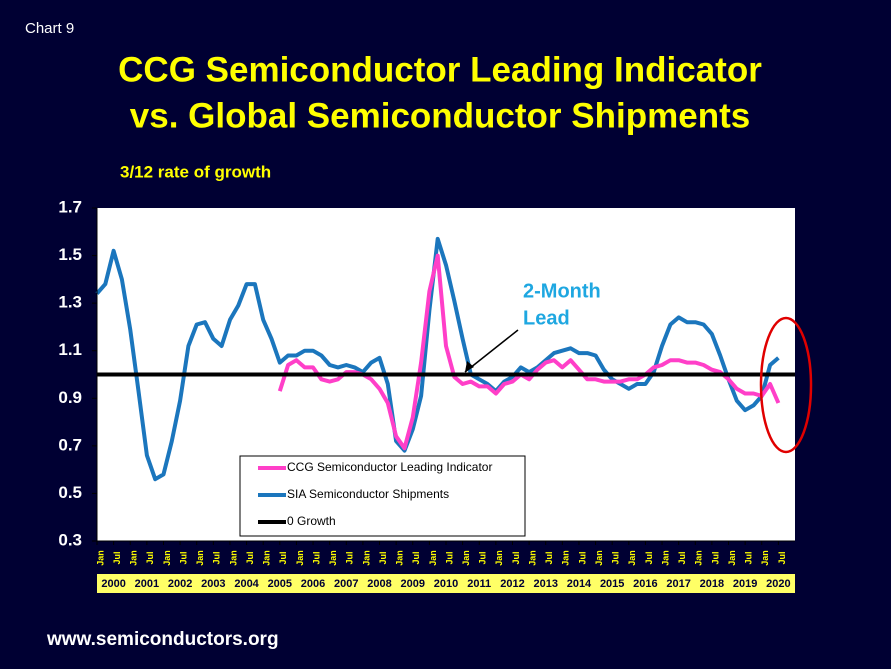  What do you see at coordinates (562, 291) in the screenshot?
I see `annotation: 2-Month` at bounding box center [562, 291].